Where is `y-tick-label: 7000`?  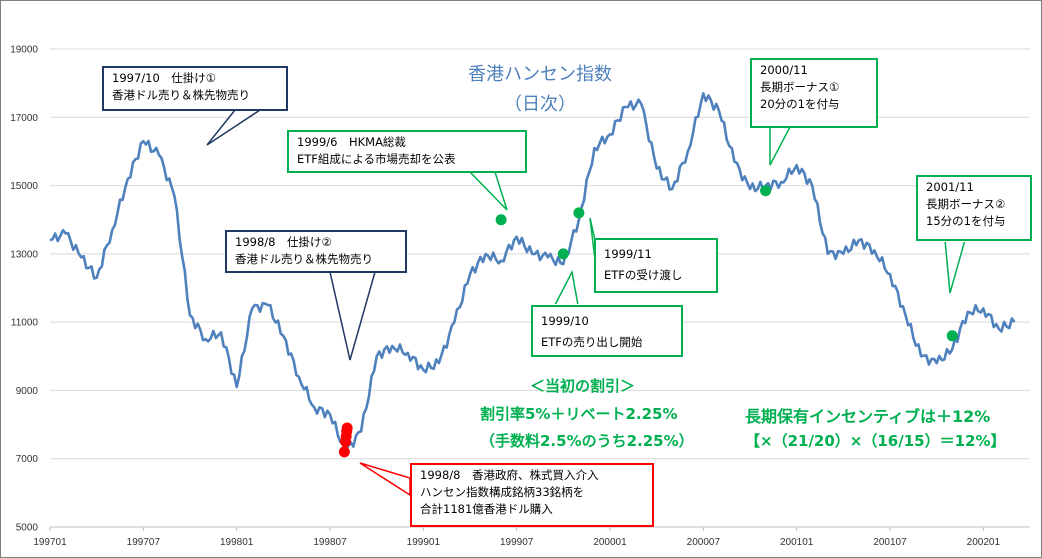
y-tick-label: 7000 is located at coordinates (27, 459).